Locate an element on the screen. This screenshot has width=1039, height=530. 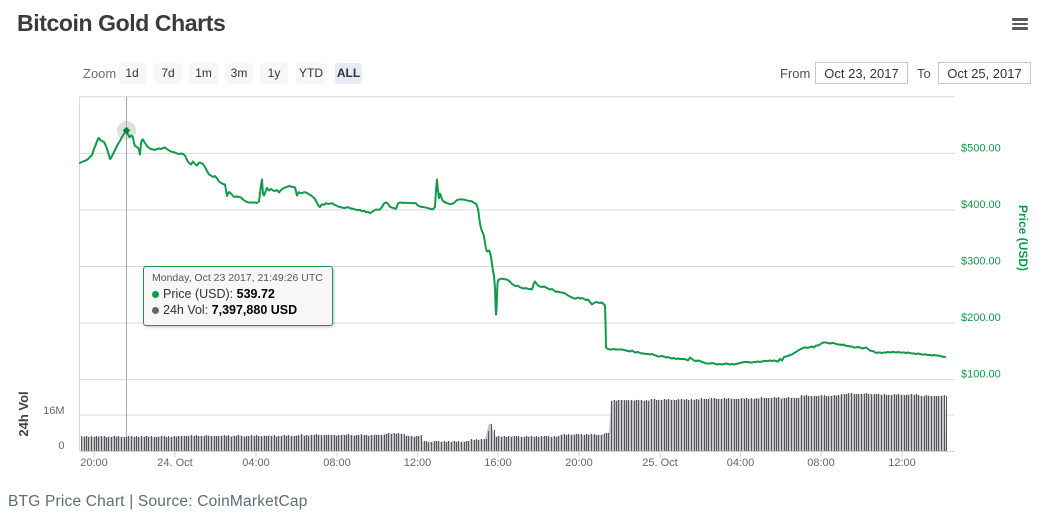
svg-text: 24. Oct is located at coordinates (174, 463).